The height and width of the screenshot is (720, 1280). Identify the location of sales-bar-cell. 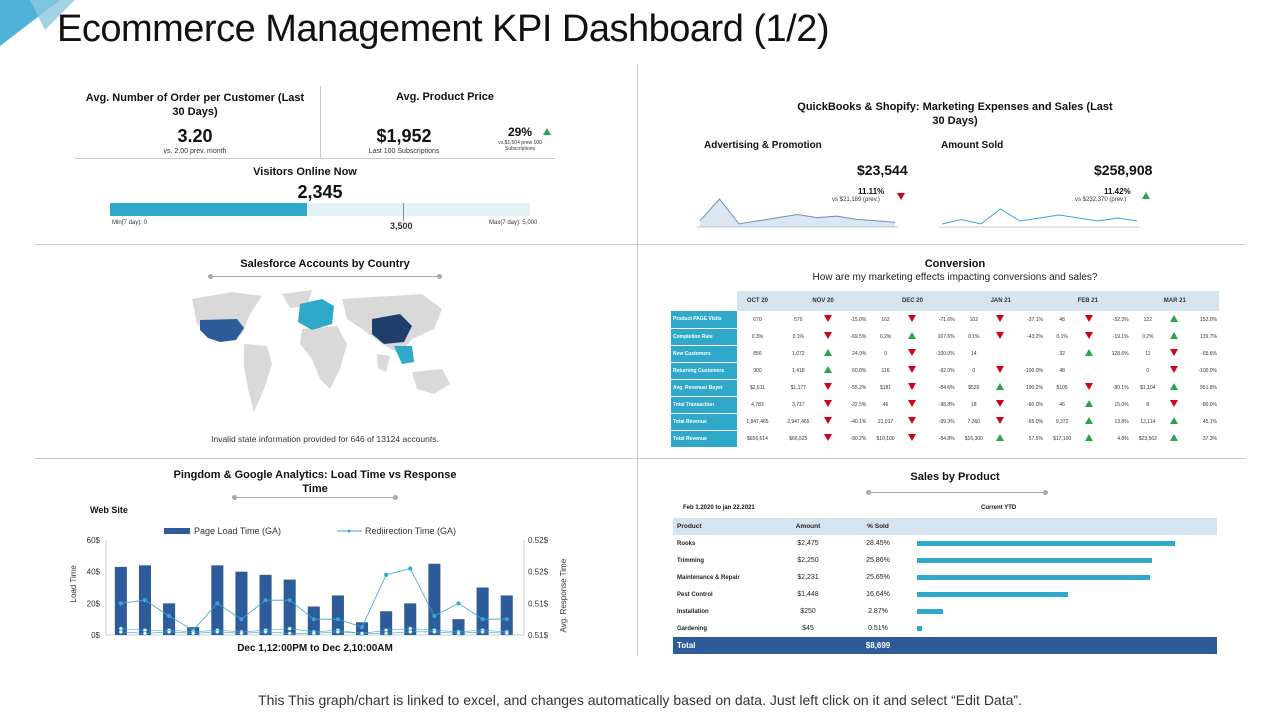
(1065, 577).